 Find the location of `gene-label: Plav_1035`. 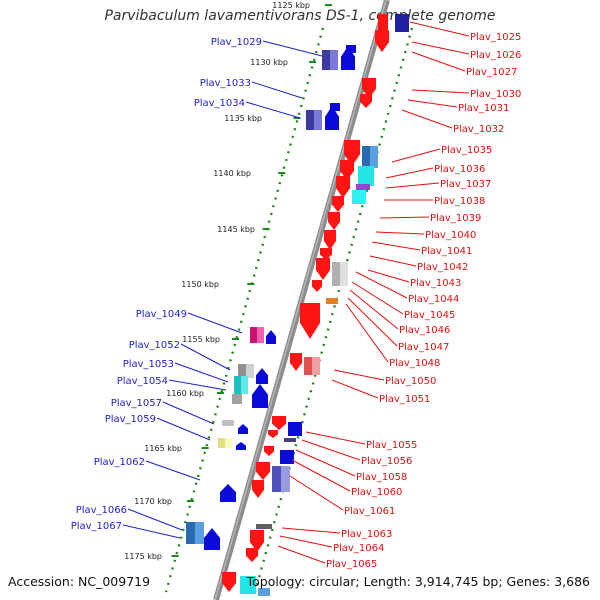

gene-label: Plav_1035 is located at coordinates (466, 150).